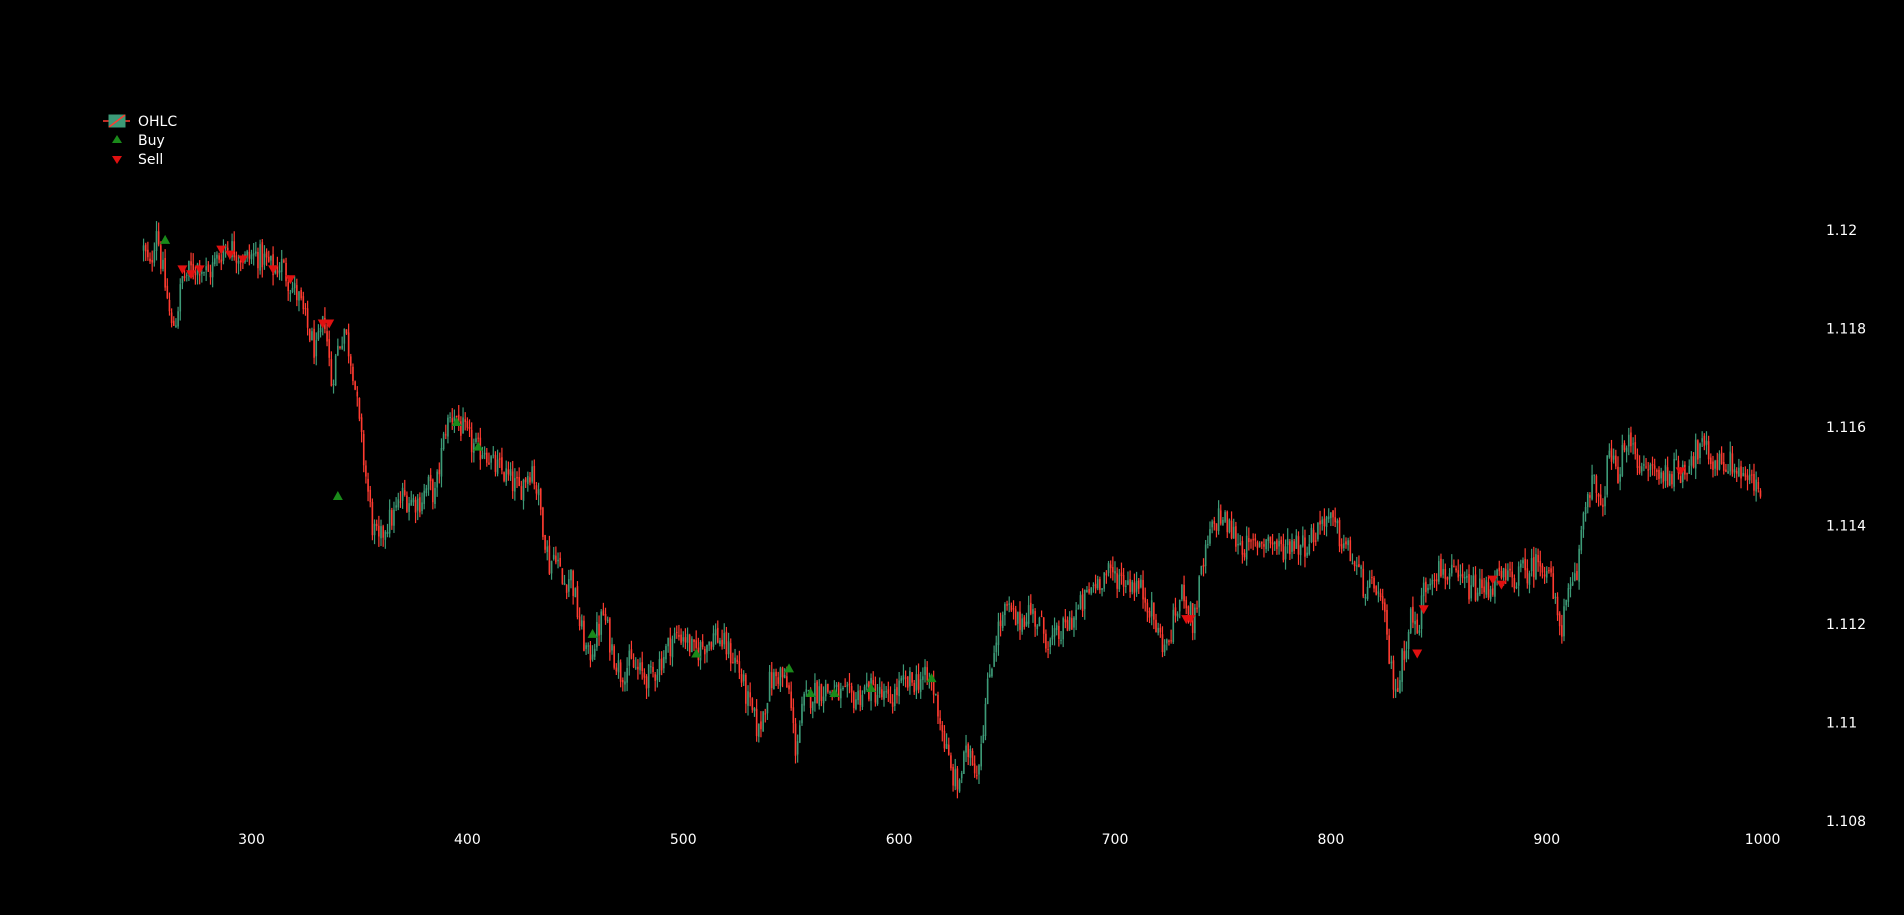 Image resolution: width=1904 pixels, height=915 pixels. I want to click on legend-item-buy: Buy, so click(138, 141).